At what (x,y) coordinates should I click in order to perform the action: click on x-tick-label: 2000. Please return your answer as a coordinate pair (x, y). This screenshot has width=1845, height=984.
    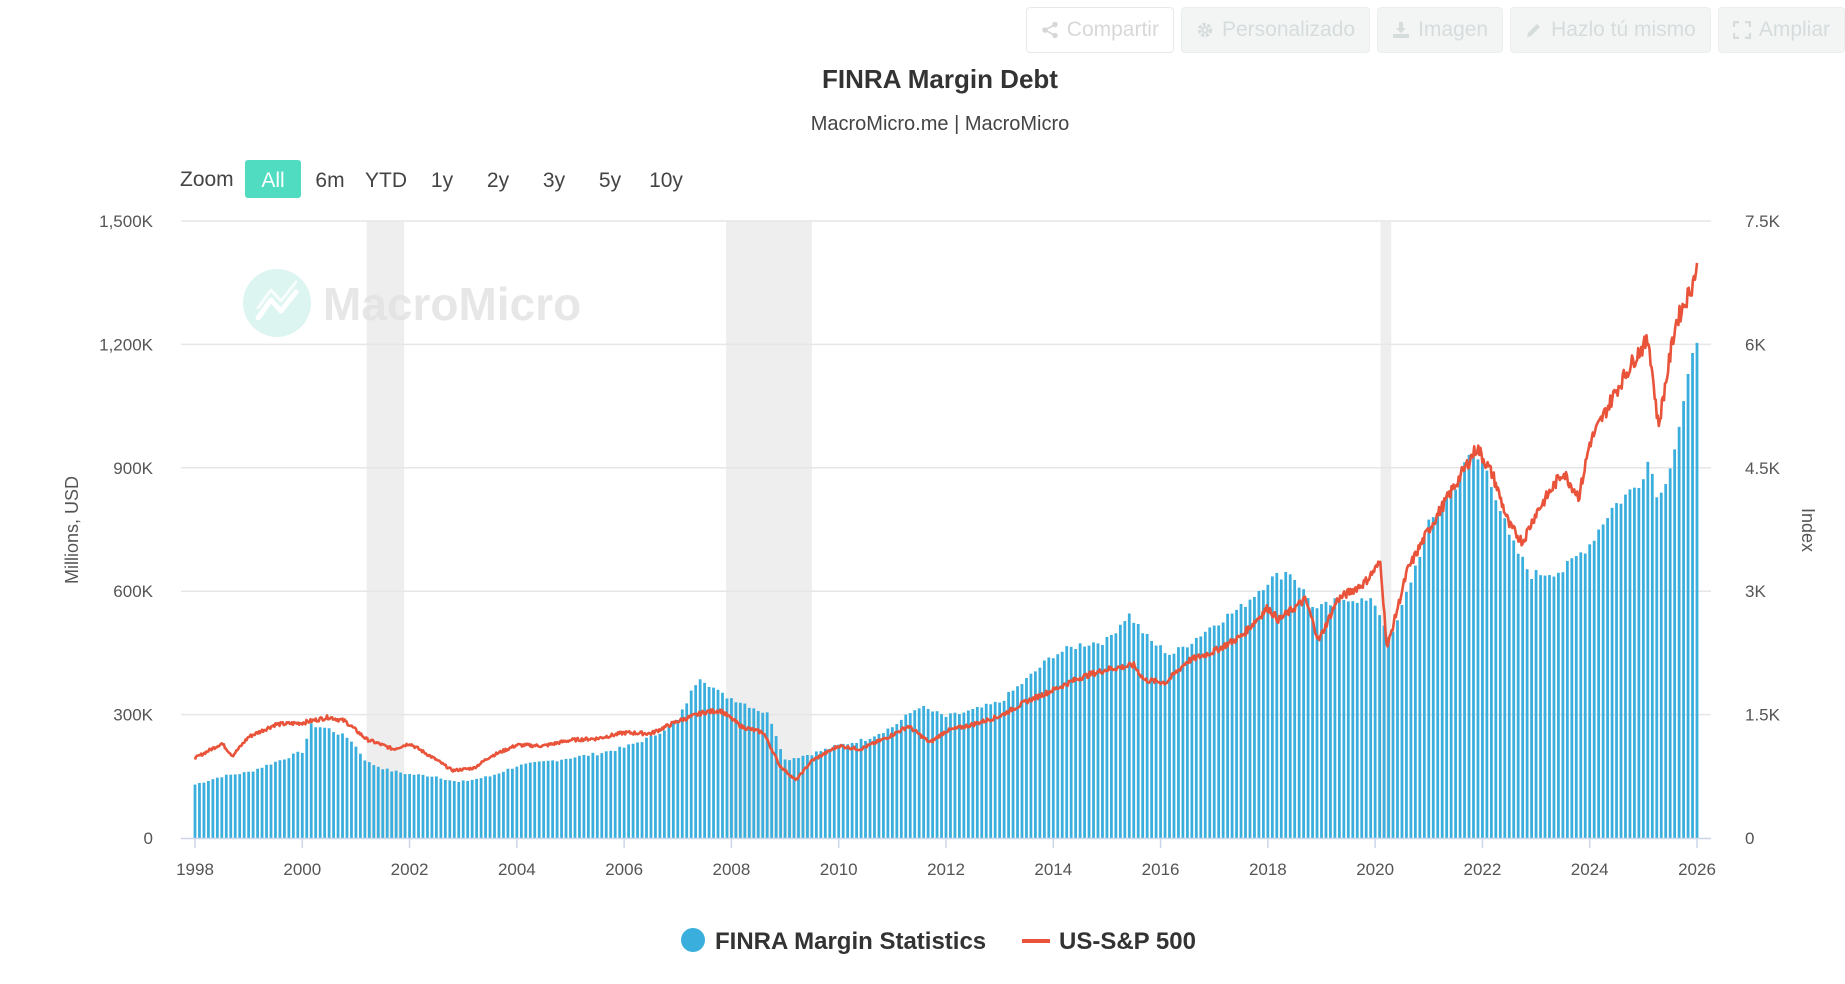
    Looking at the image, I should click on (302, 869).